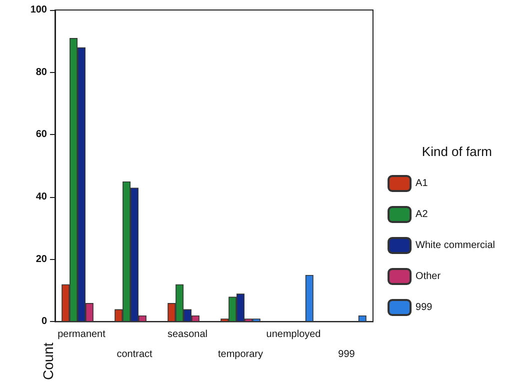 The width and height of the screenshot is (505, 383). Describe the element at coordinates (187, 334) in the screenshot. I see `x-tick-label: seasonal` at that location.